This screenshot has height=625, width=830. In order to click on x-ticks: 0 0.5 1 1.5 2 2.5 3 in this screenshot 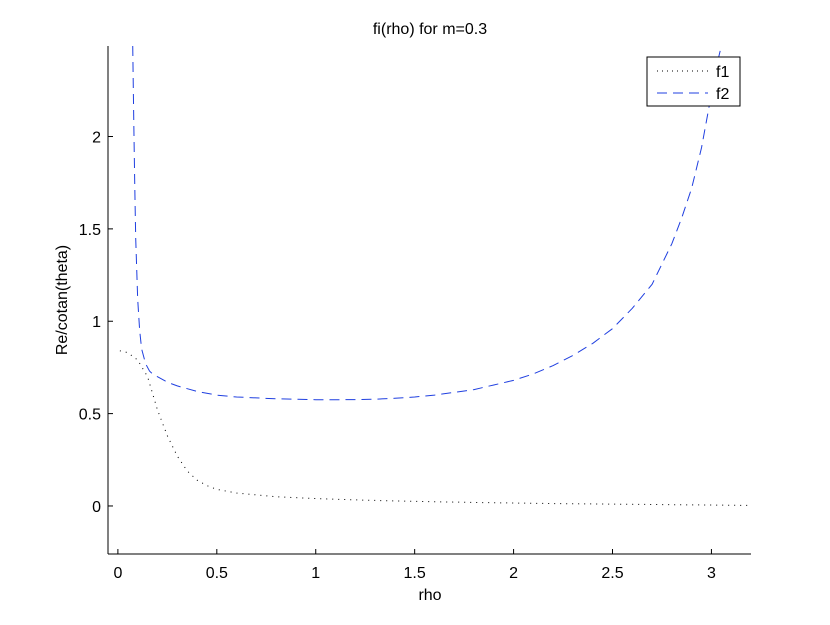, I will do `click(414, 565)`.